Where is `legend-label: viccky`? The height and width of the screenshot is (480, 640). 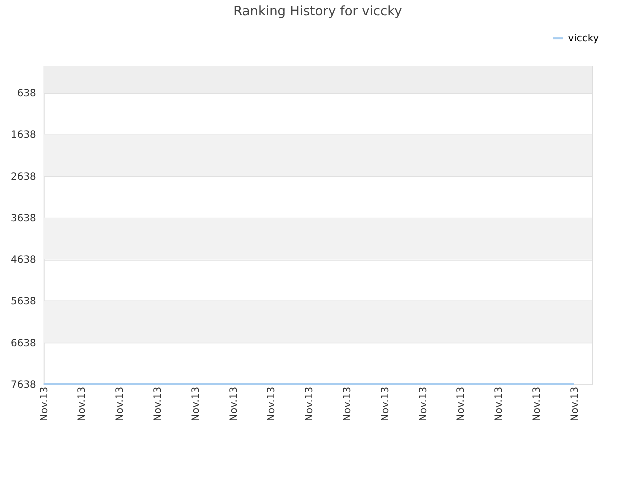 legend-label: viccky is located at coordinates (584, 39).